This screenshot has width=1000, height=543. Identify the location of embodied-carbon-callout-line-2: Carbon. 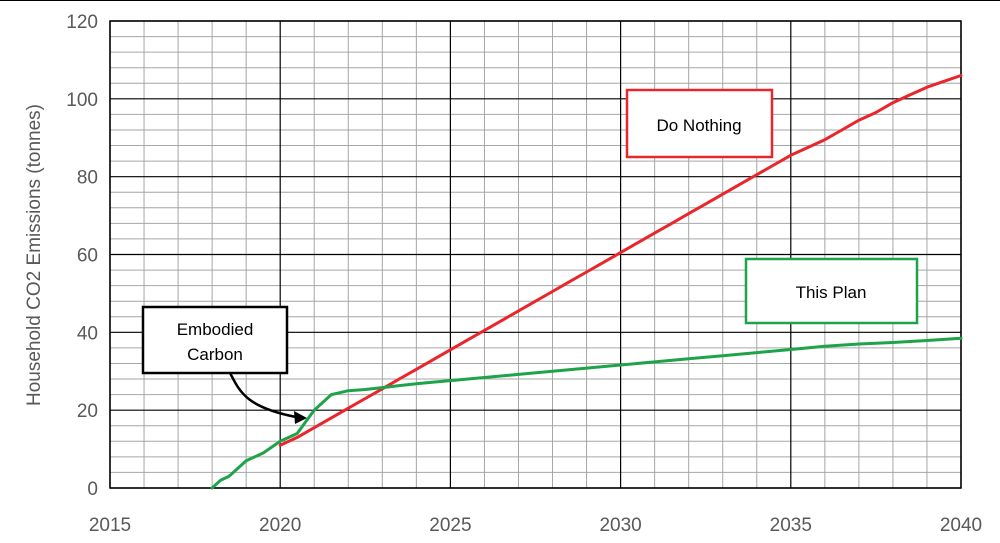
(215, 354).